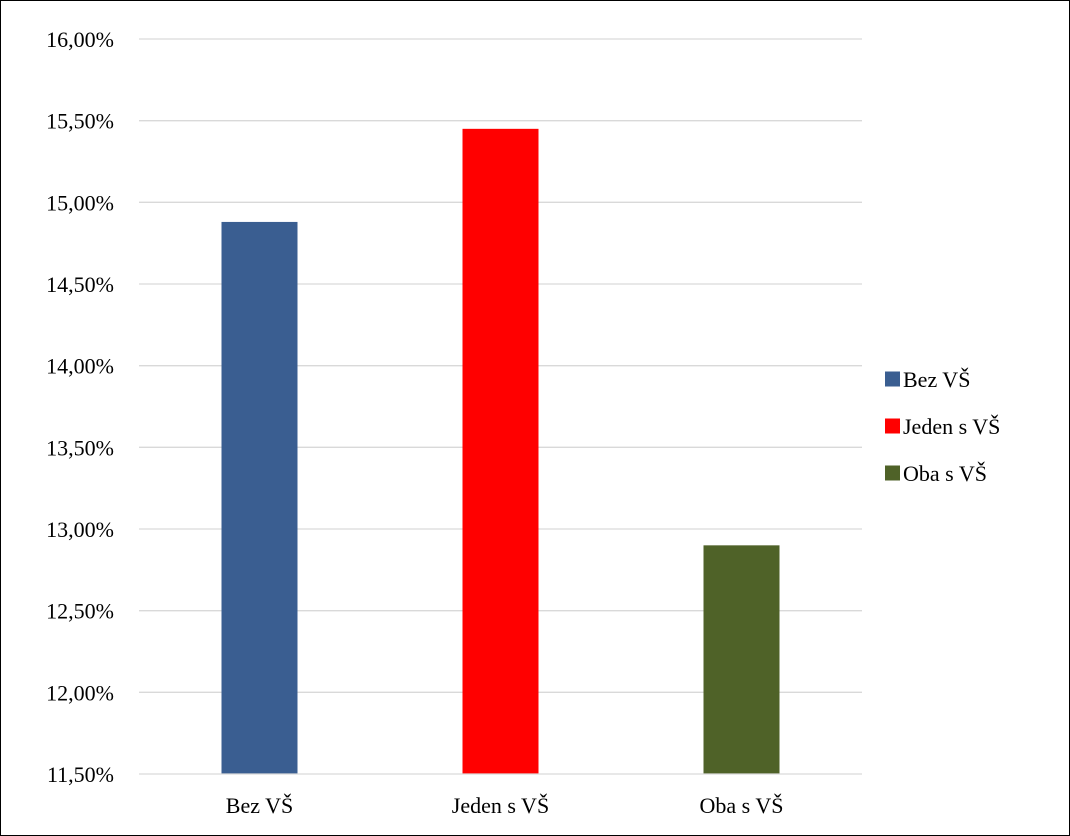 The width and height of the screenshot is (1070, 836). What do you see at coordinates (80, 39) in the screenshot?
I see `y-tick-label: 16,00%` at bounding box center [80, 39].